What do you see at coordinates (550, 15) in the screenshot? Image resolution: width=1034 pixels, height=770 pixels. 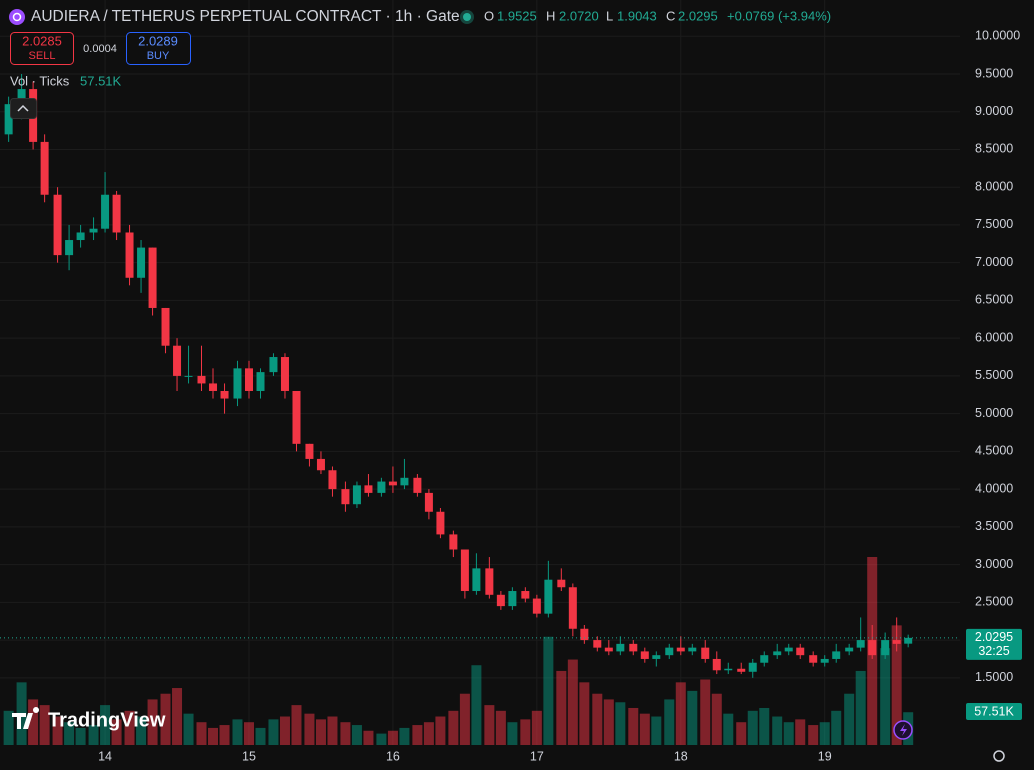 I see `ohlc-key: H` at bounding box center [550, 15].